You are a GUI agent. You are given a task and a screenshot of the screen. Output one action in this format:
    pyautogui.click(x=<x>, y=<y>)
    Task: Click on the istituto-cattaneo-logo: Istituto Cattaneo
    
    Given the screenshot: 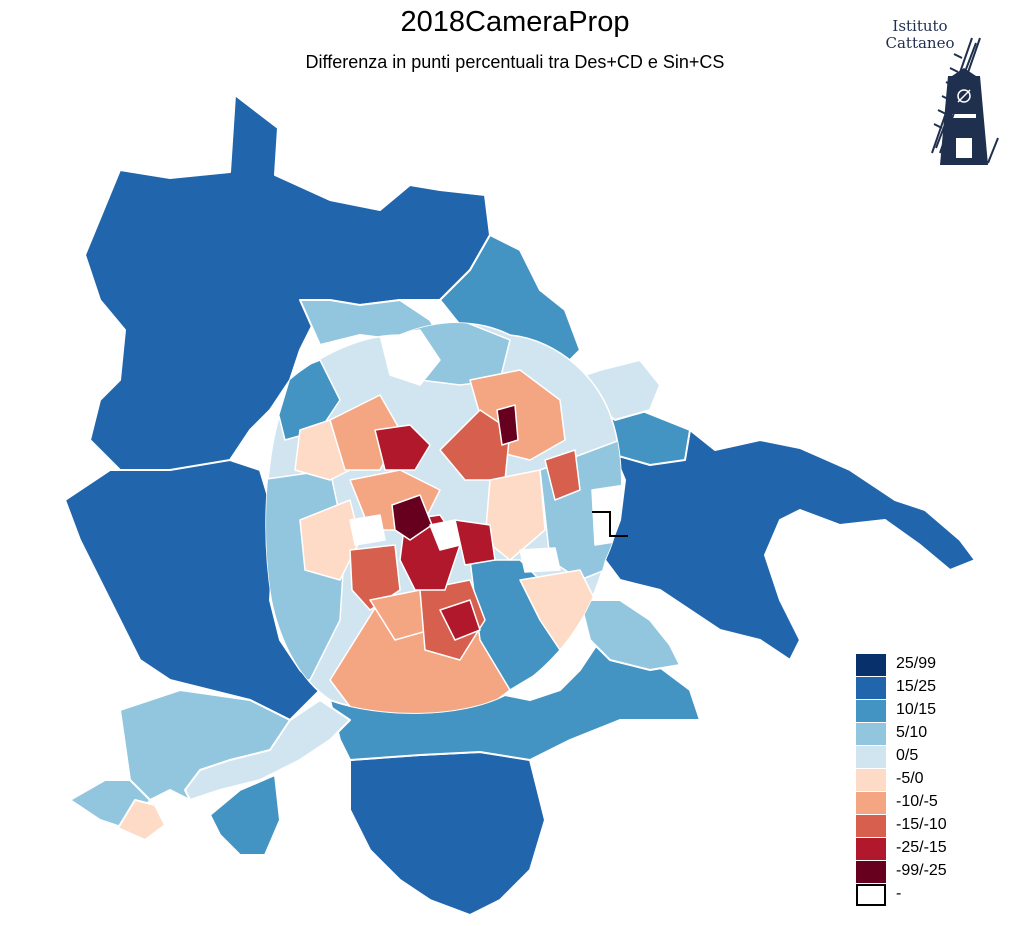 What is the action you would take?
    pyautogui.click(x=937, y=93)
    